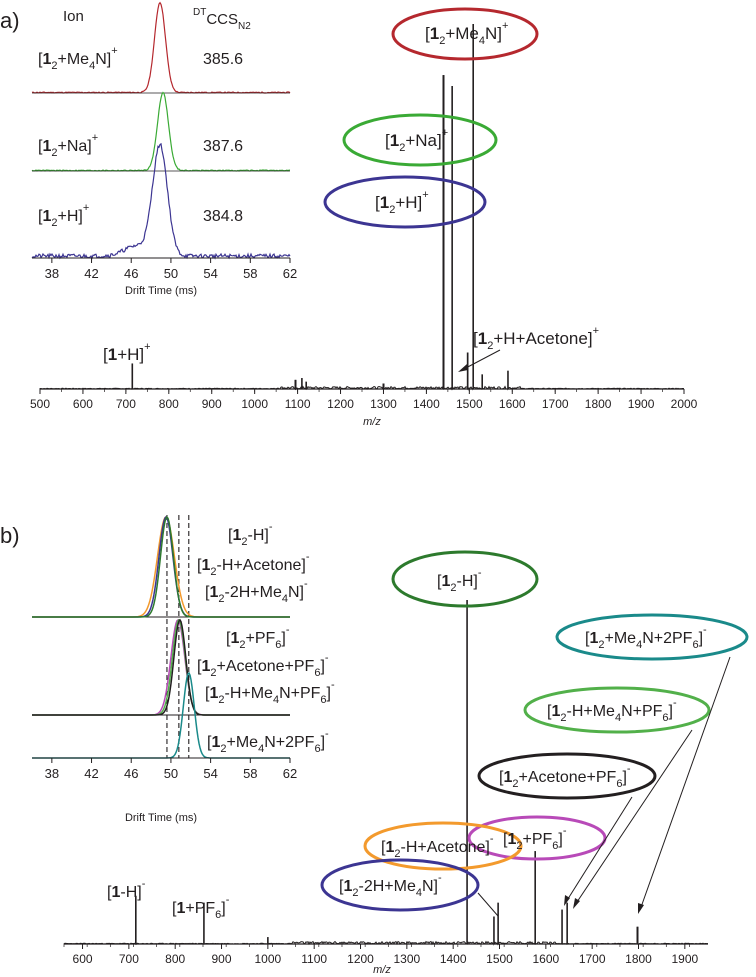 This screenshot has width=756, height=977. What do you see at coordinates (567, 900) in the screenshot?
I see `arrowhead-b-acetonepf6` at bounding box center [567, 900].